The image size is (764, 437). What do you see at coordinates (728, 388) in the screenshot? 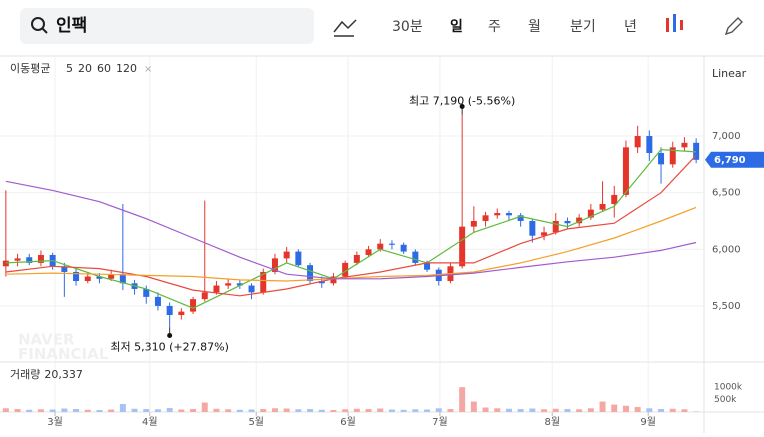
I see `volume-tick-label: 1000k` at bounding box center [728, 388].